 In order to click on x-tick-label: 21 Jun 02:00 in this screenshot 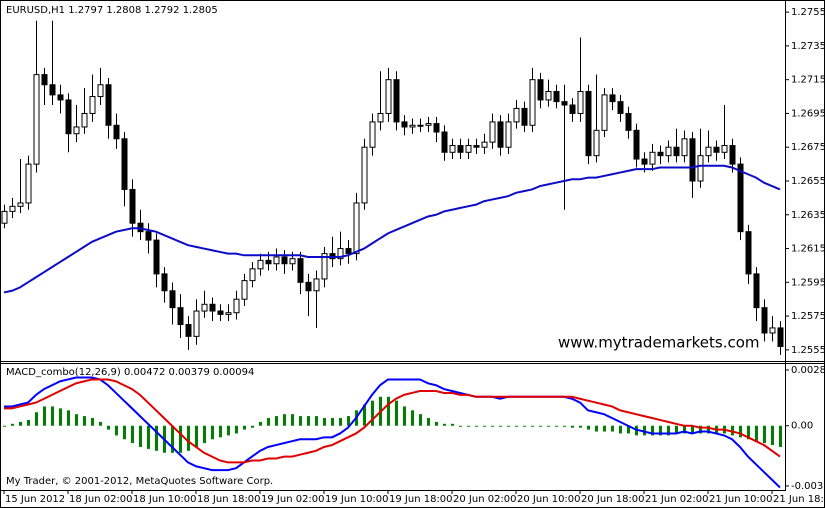, I will do `click(677, 499)`.